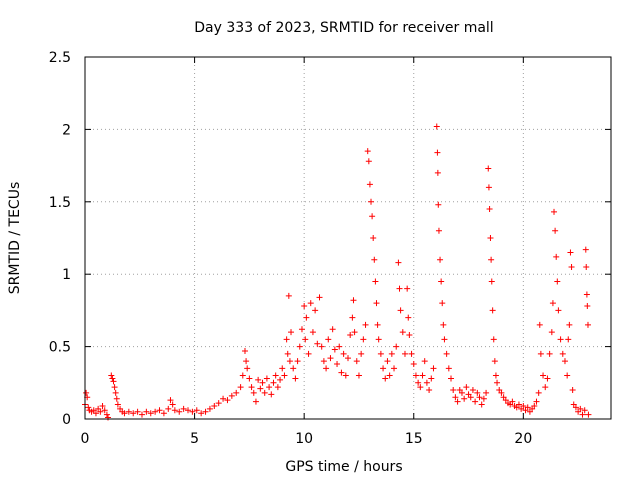 The height and width of the screenshot is (485, 640). I want to click on x-tick-label: 5, so click(194, 439).